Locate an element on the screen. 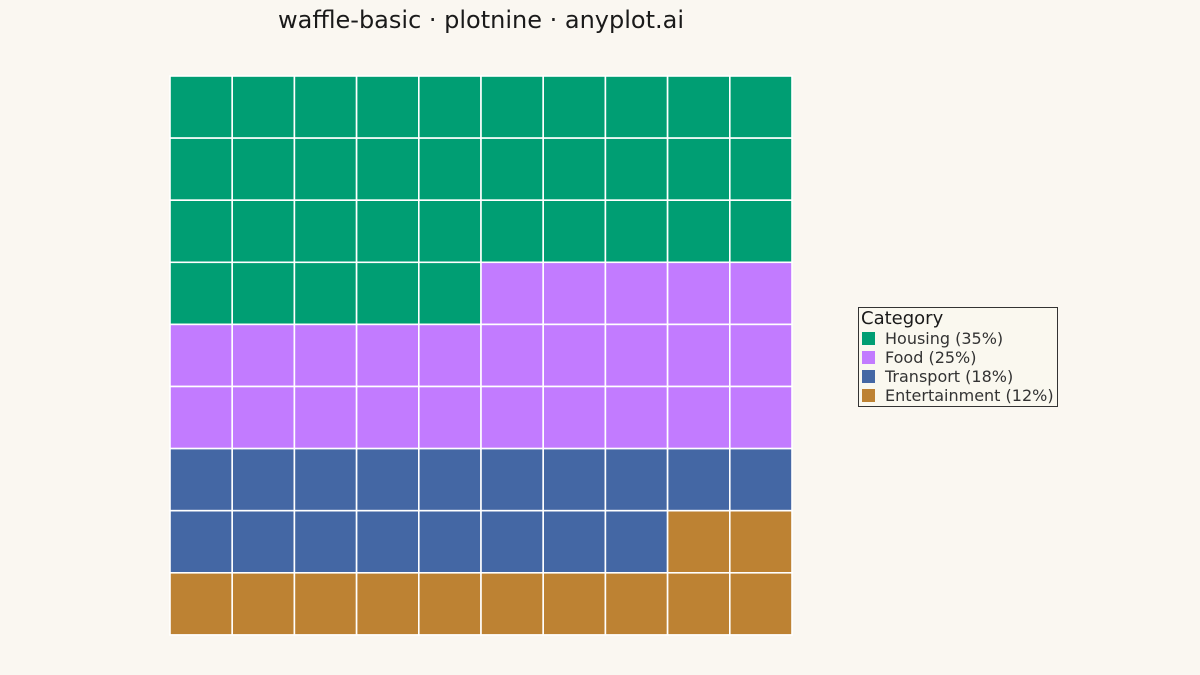  legend-item-transport: Transport (18%) is located at coordinates (958, 376).